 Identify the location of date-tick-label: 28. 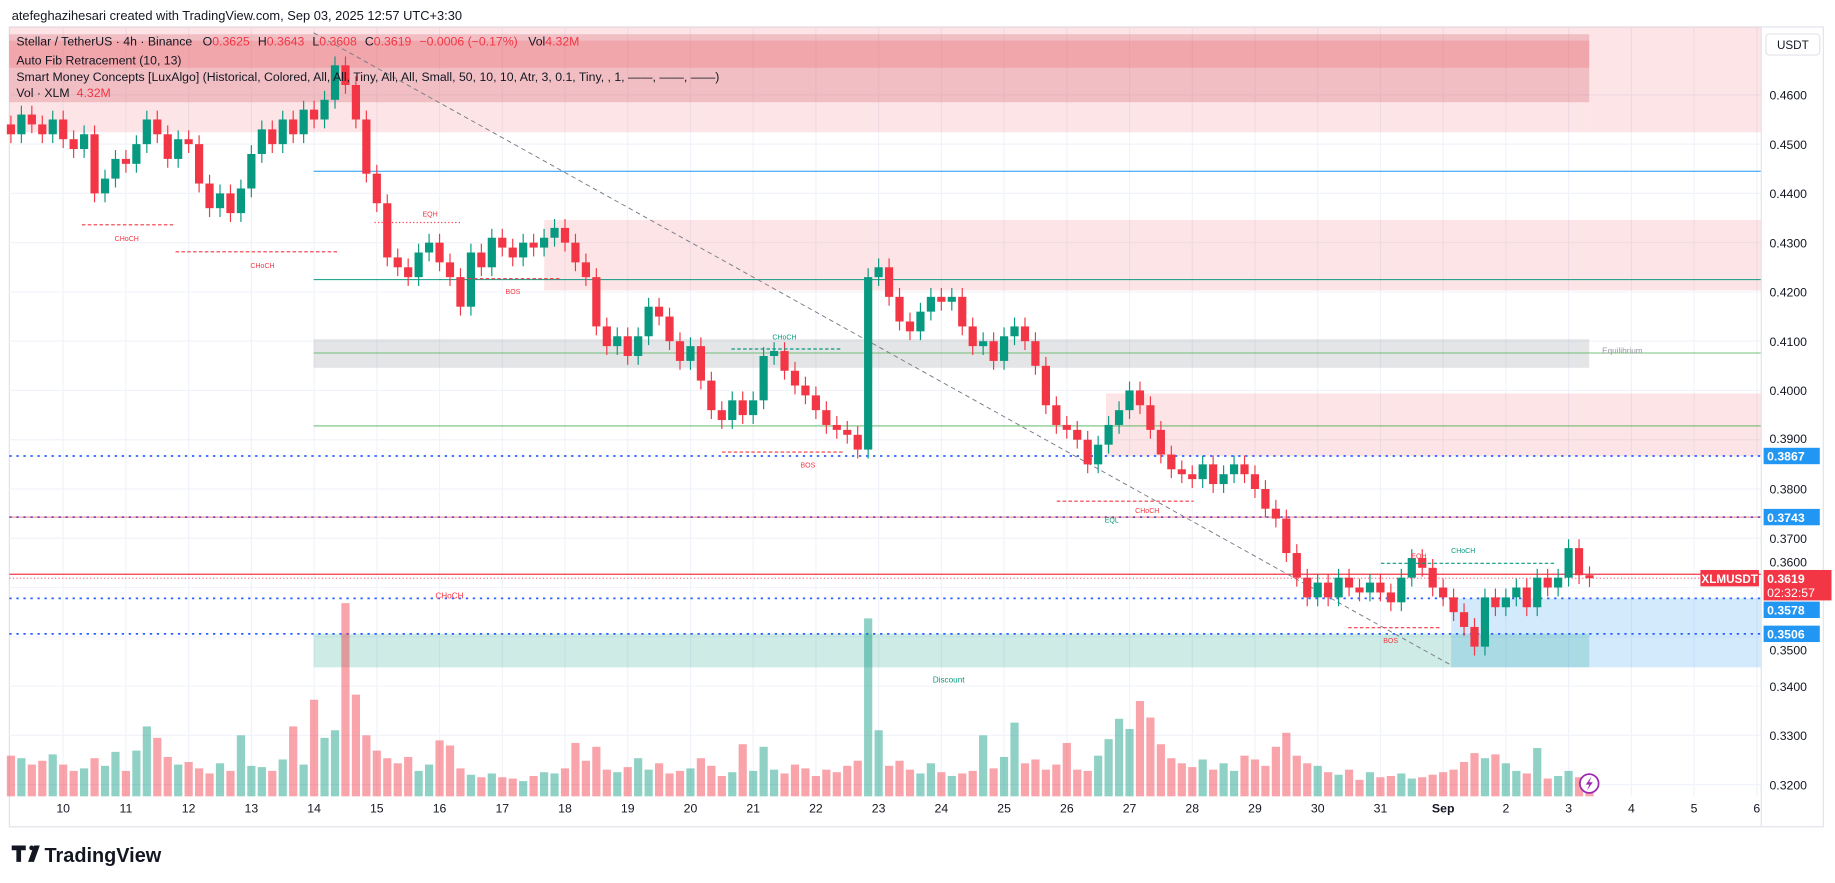
(1192, 809).